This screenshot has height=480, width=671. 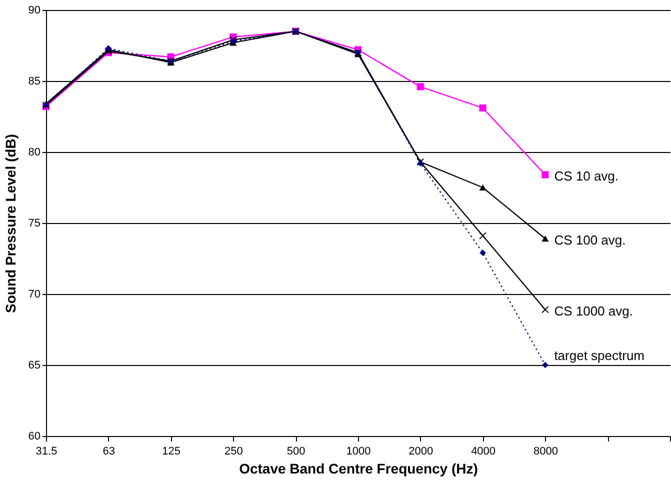 What do you see at coordinates (34, 224) in the screenshot?
I see `y-tick-label: 75` at bounding box center [34, 224].